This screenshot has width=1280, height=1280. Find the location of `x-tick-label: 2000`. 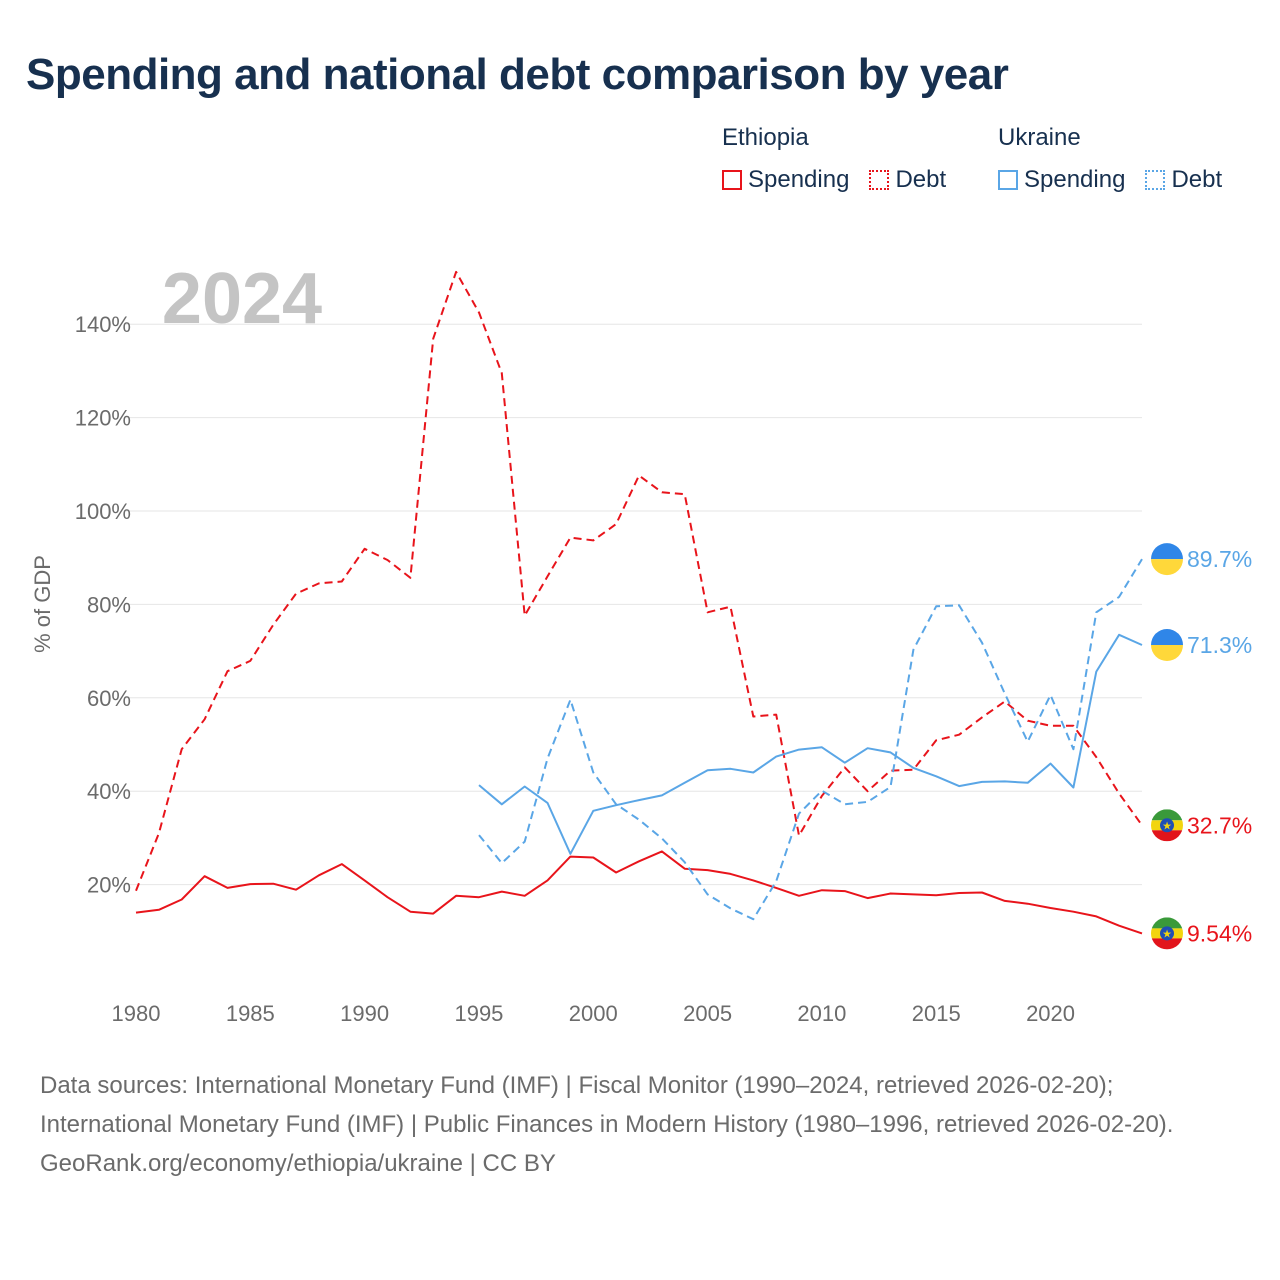

x-tick-label: 2000 is located at coordinates (593, 1013).